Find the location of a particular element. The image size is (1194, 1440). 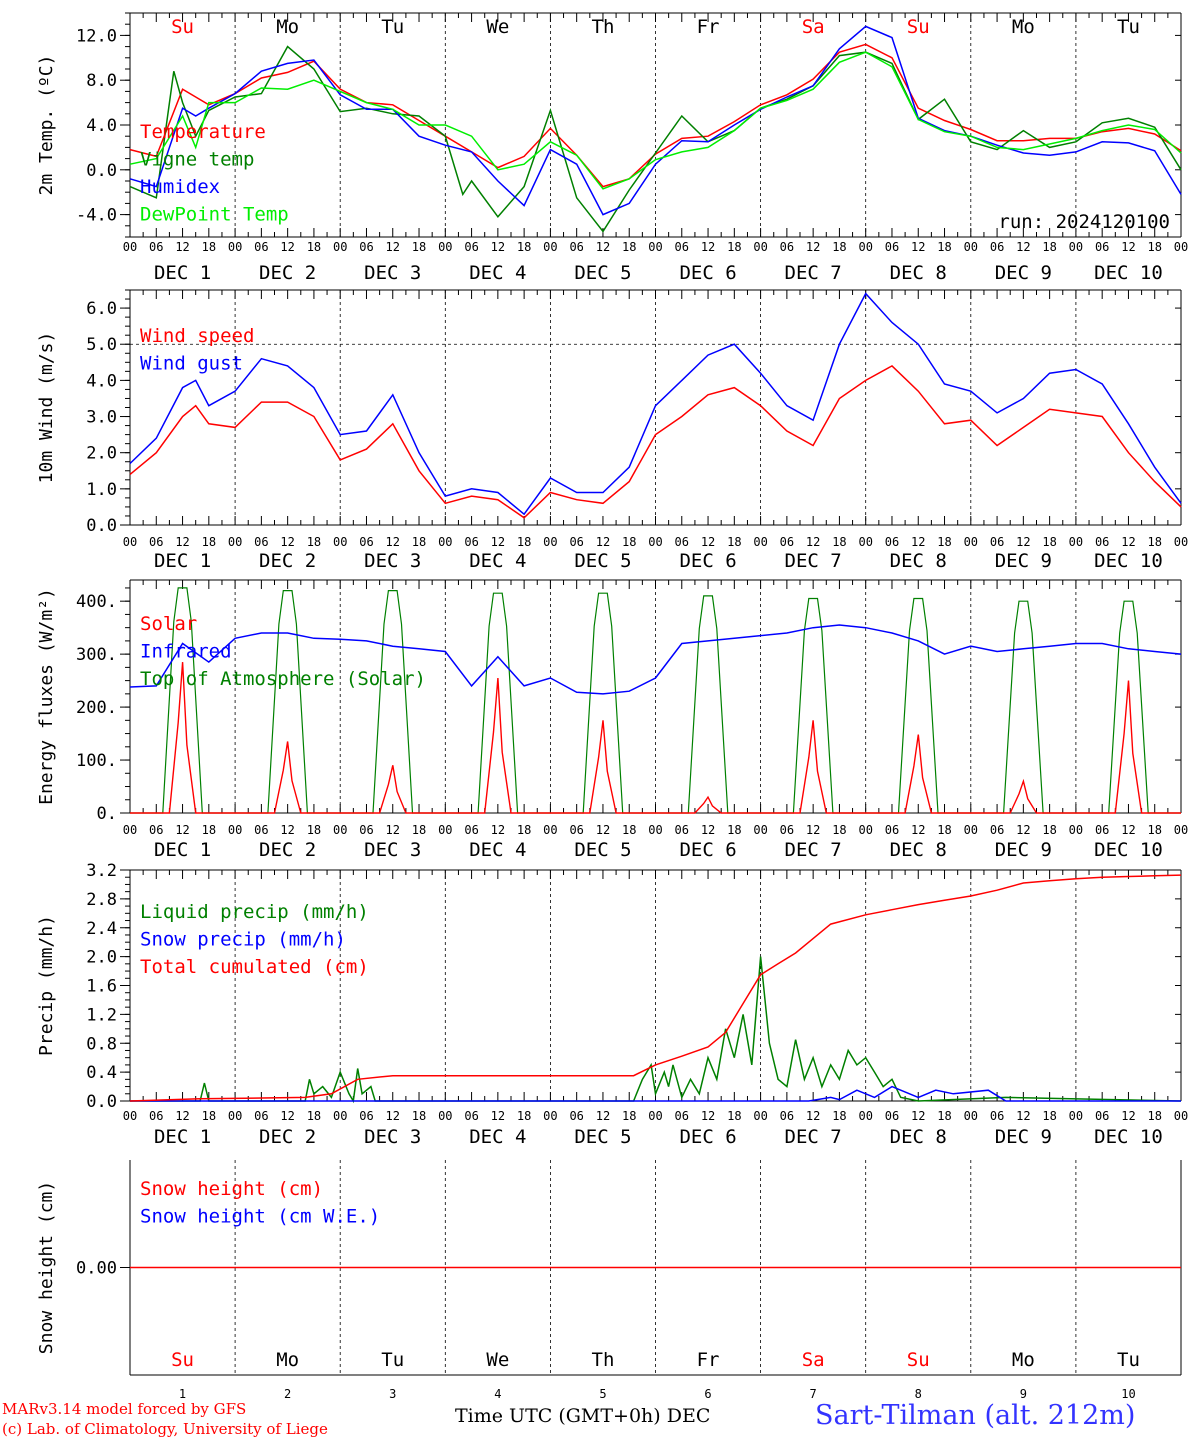

wind-y-tick-label: 3.0 is located at coordinates (101, 418).